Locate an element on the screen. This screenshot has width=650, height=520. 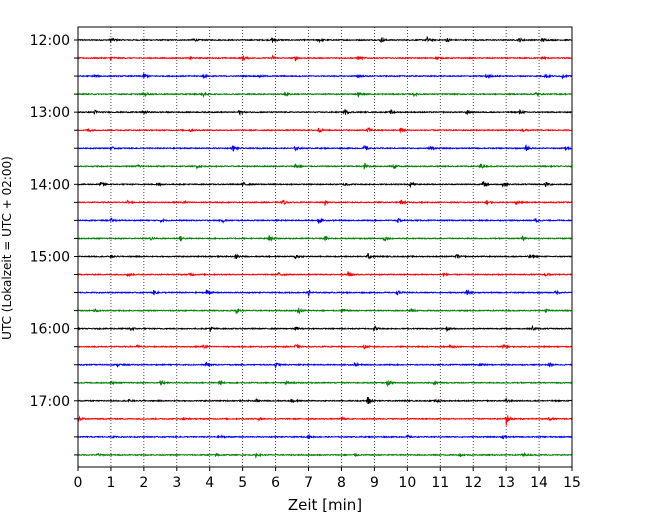
x-tick-label-4: 4 is located at coordinates (209, 483).